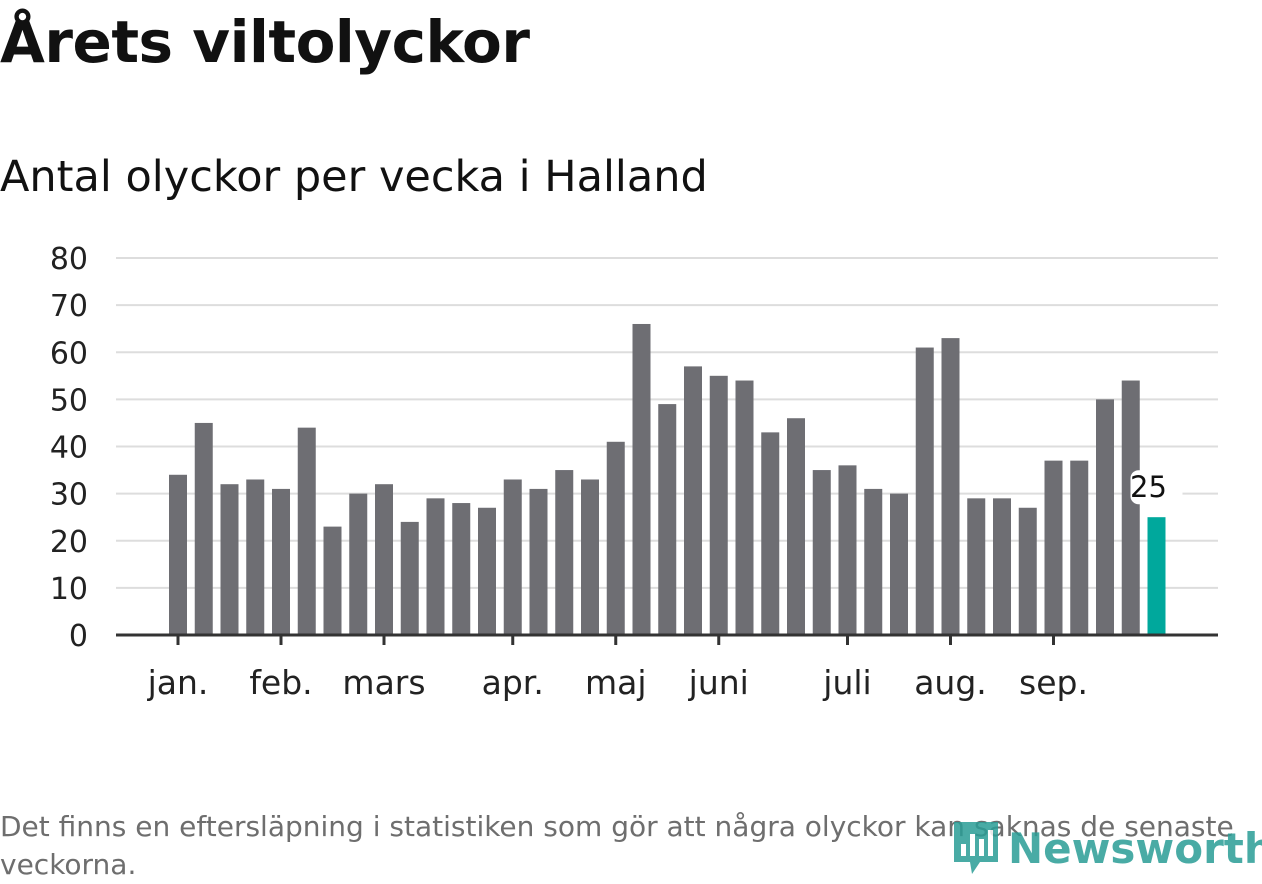 The image size is (1262, 884). What do you see at coordinates (69, 589) in the screenshot?
I see `y-tick-label: 10` at bounding box center [69, 589].